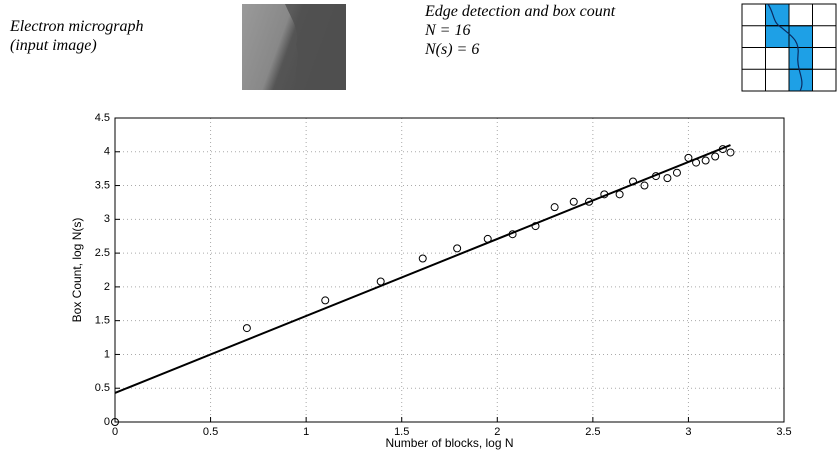 The width and height of the screenshot is (837, 452). What do you see at coordinates (102, 253) in the screenshot?
I see `y-tick-label: 2.5` at bounding box center [102, 253].